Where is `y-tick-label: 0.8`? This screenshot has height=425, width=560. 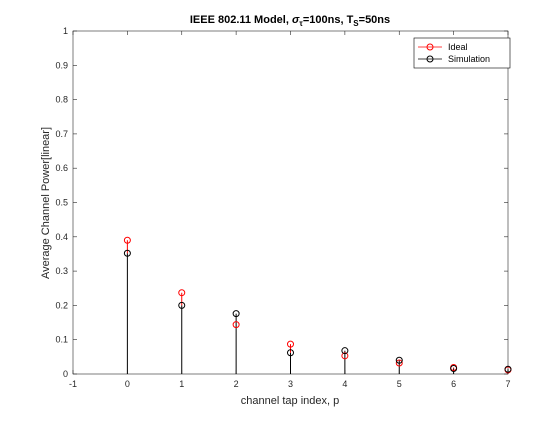 y-tick-label: 0.8 is located at coordinates (61, 100).